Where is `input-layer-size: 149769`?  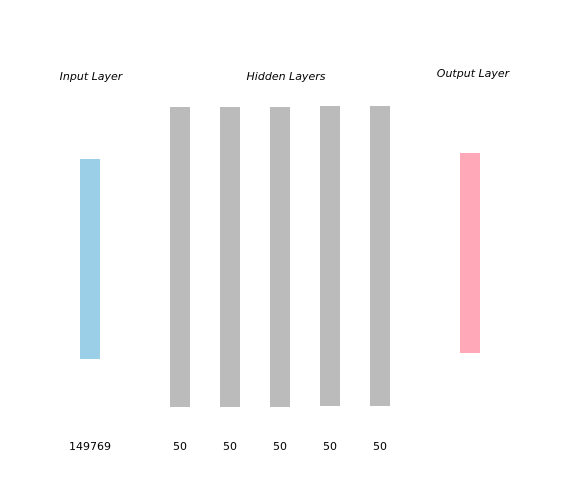 input-layer-size: 149769 is located at coordinates (90, 446).